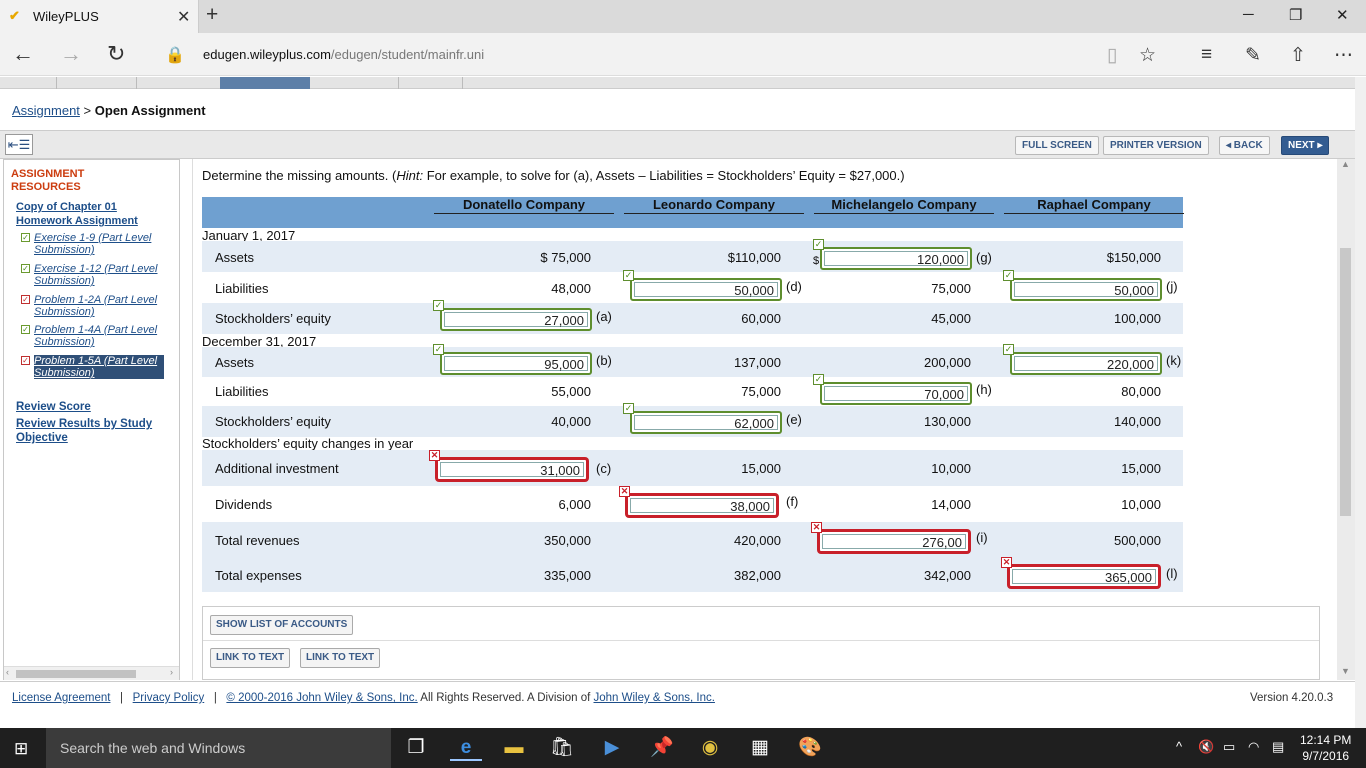  What do you see at coordinates (71, 53) in the screenshot?
I see `forward-arrow-icon: →` at bounding box center [71, 53].